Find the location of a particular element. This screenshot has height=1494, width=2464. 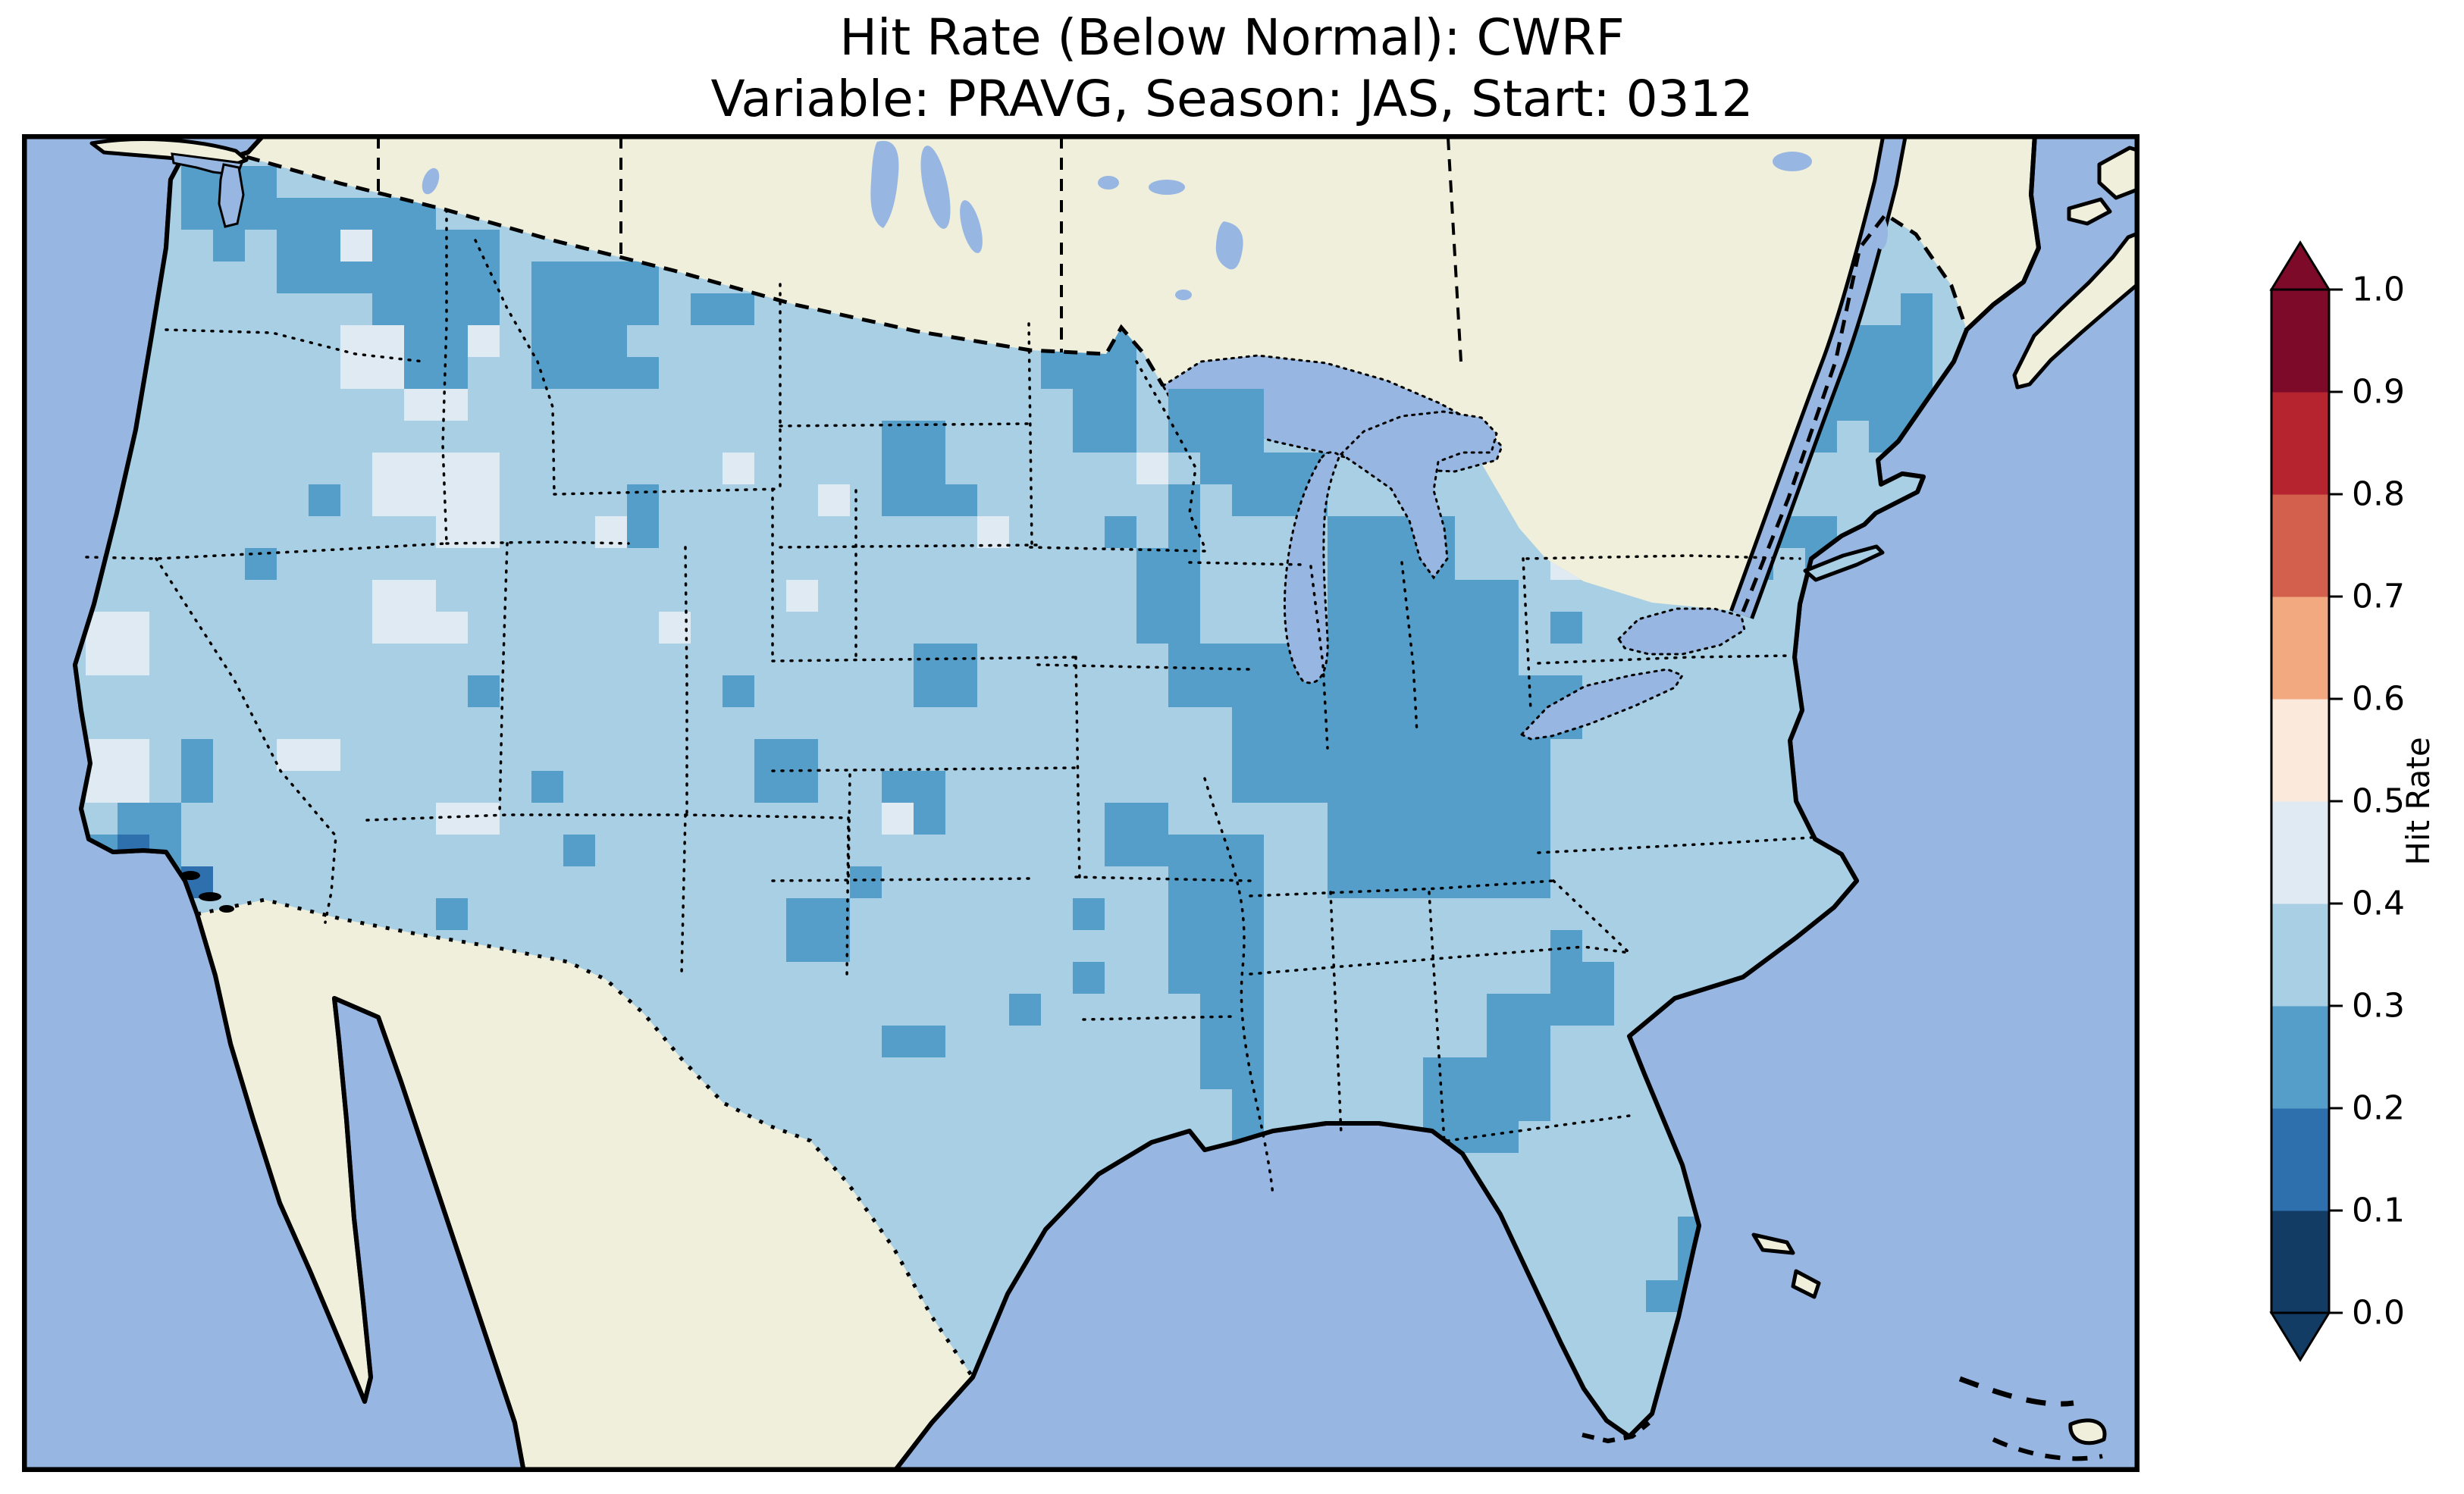

canada-lakes is located at coordinates (1155, 220).